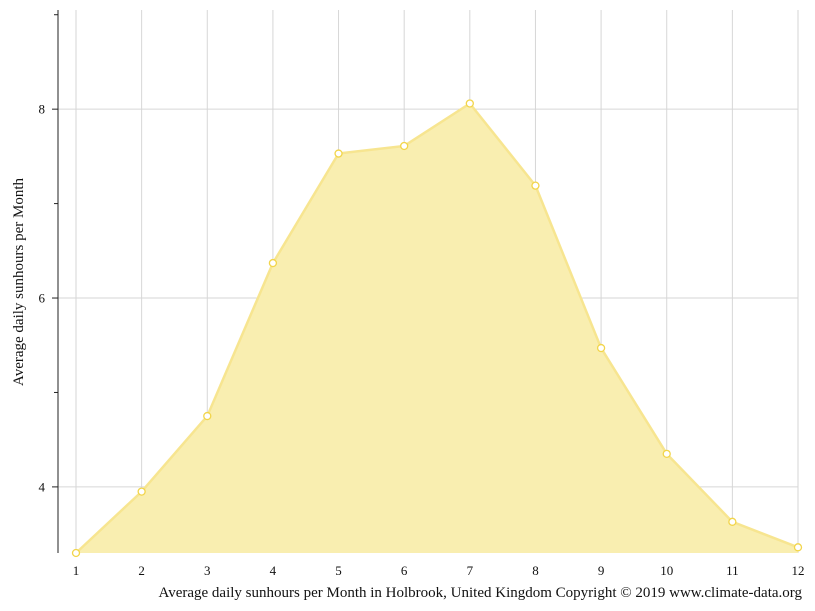  I want to click on x-tick-label-6: 6, so click(404, 570).